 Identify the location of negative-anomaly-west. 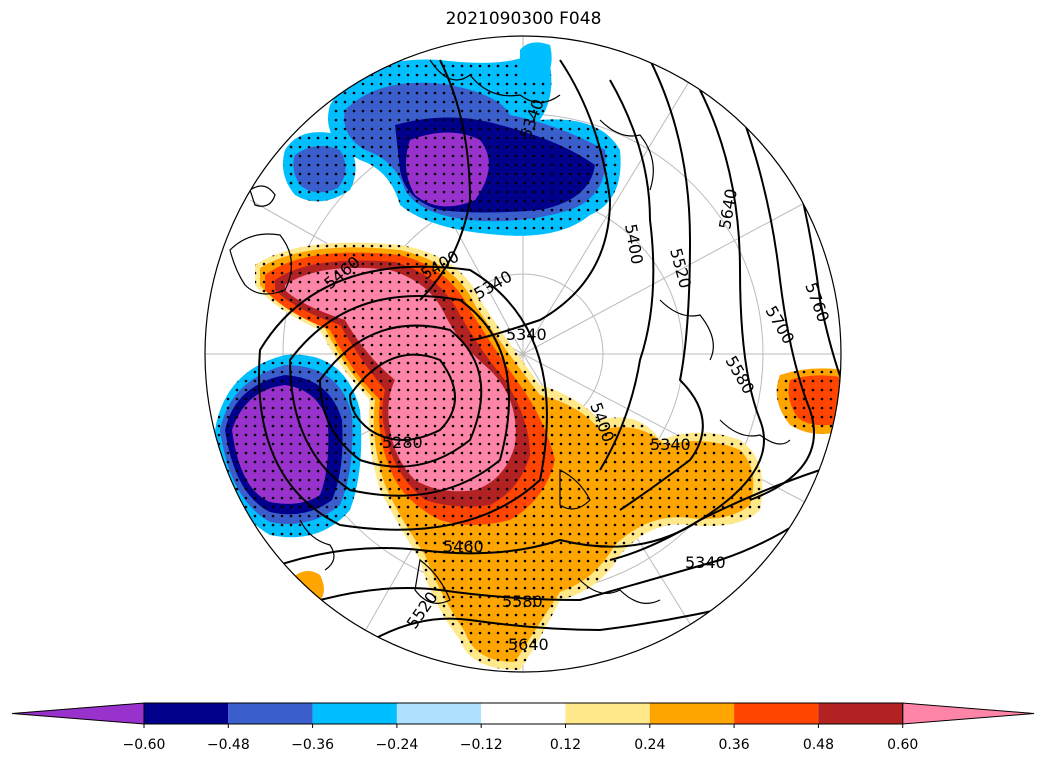
(288, 446).